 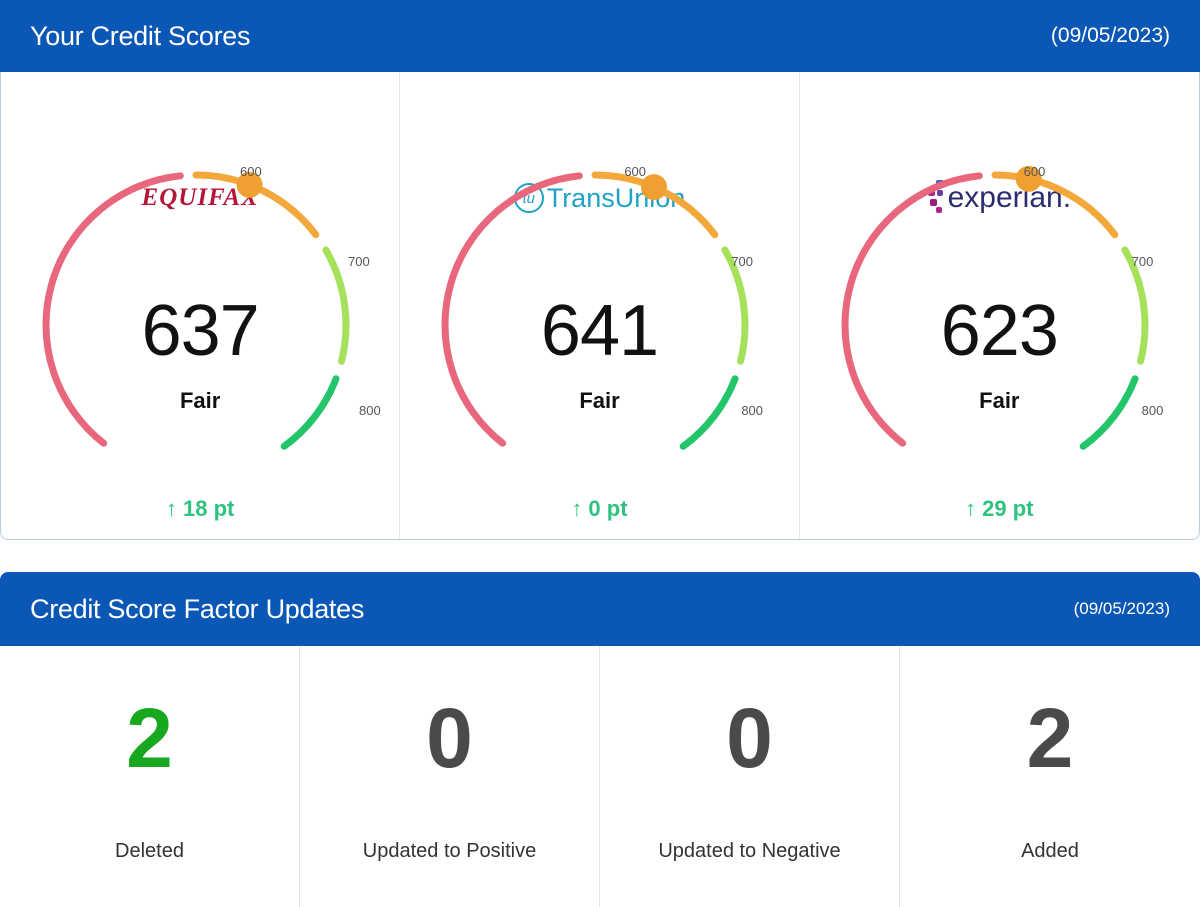 I want to click on score-change-value: 0 pt, so click(x=608, y=508).